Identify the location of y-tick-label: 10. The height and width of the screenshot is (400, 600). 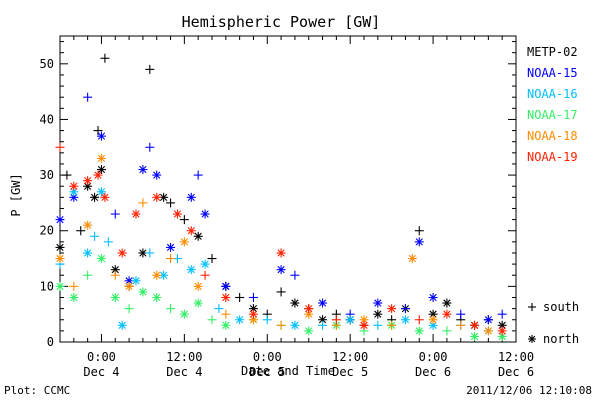
(47, 286).